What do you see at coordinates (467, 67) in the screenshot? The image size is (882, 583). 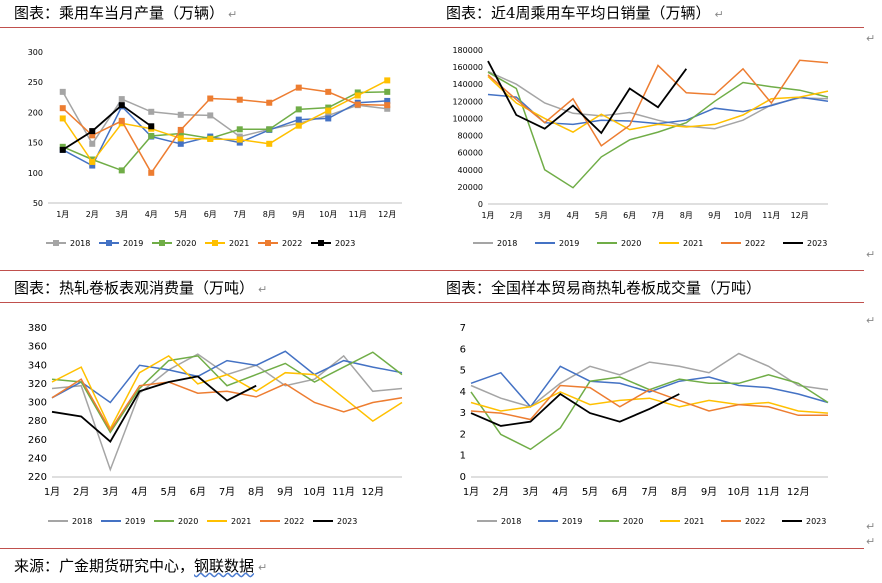 I see `y-tick-label: 160000` at bounding box center [467, 67].